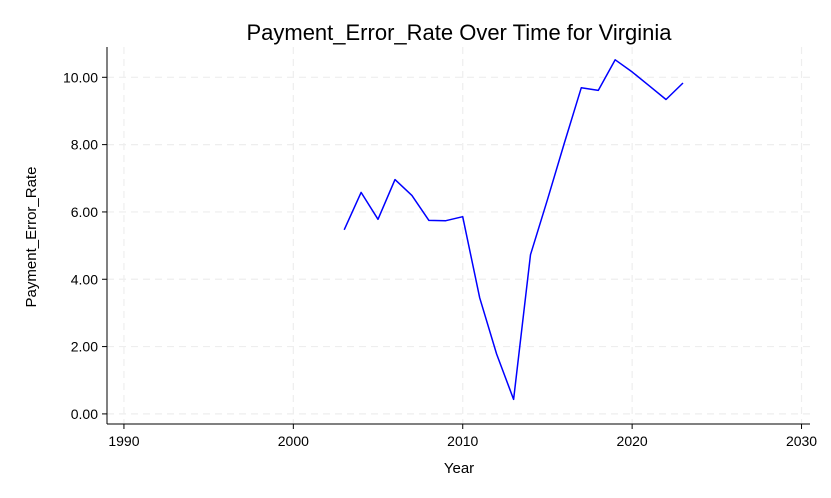  What do you see at coordinates (293, 441) in the screenshot?
I see `x-tick-label: 2000` at bounding box center [293, 441].